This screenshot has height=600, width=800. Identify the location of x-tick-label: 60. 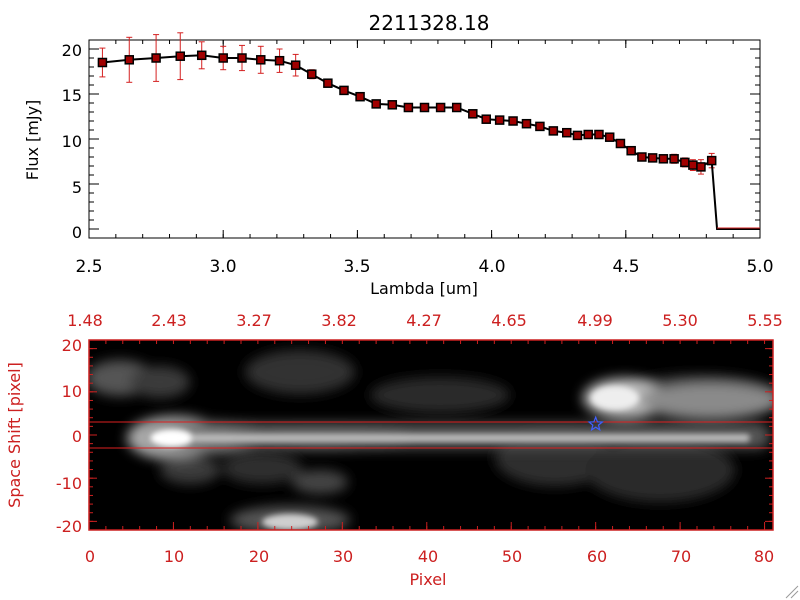
(597, 556).